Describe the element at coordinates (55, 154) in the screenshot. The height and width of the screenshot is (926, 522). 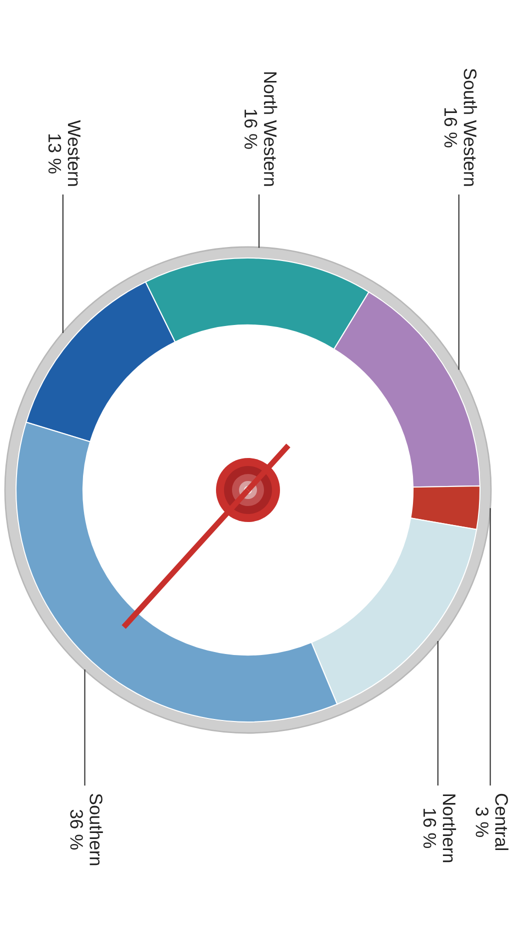
I see `data-label: 13 %` at that location.